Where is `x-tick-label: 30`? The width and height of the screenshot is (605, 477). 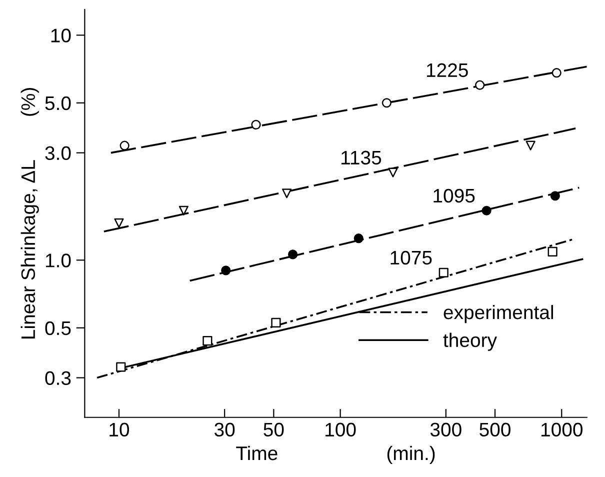
x-tick-label: 30 is located at coordinates (224, 429).